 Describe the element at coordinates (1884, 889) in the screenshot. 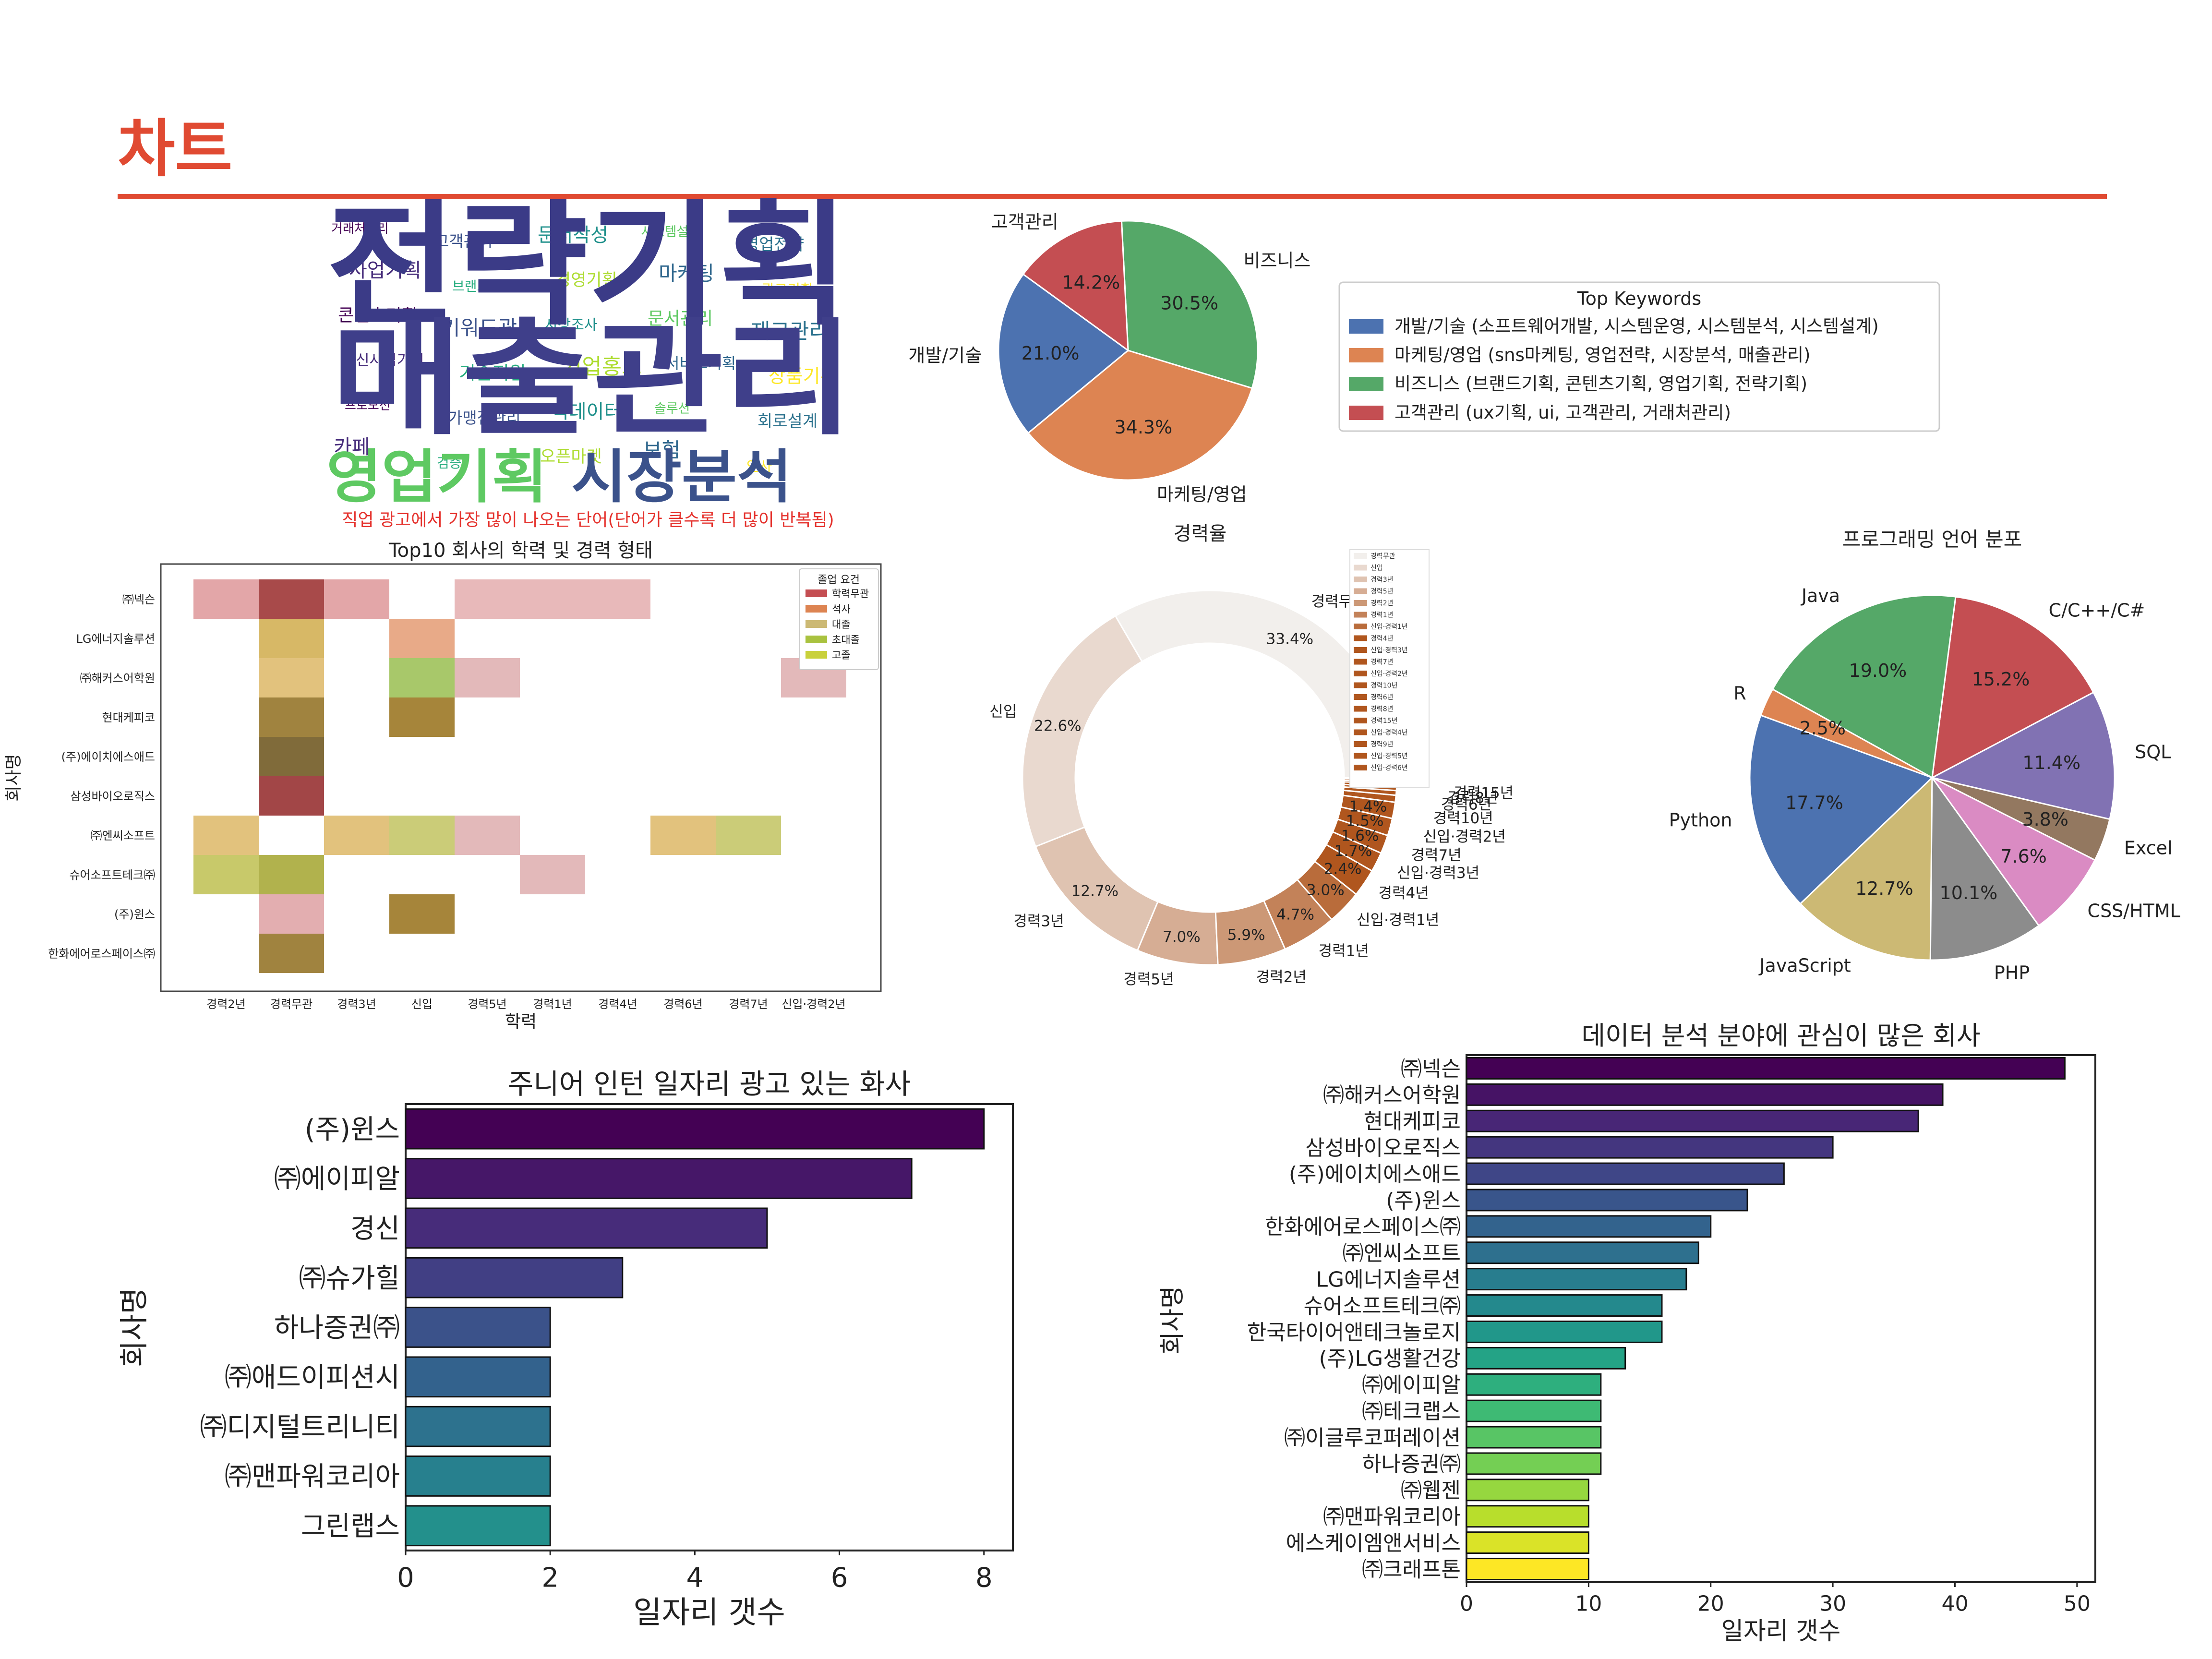

I see `language-pie-pct-label: 12.7%` at that location.